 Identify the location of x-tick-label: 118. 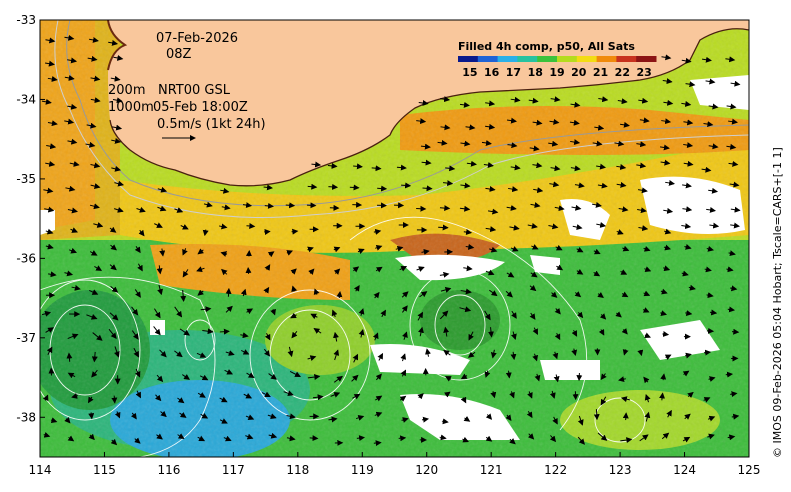
(297, 470).